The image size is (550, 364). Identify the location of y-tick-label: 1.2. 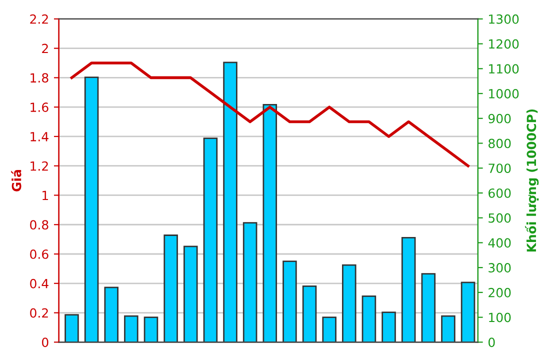
(39, 166).